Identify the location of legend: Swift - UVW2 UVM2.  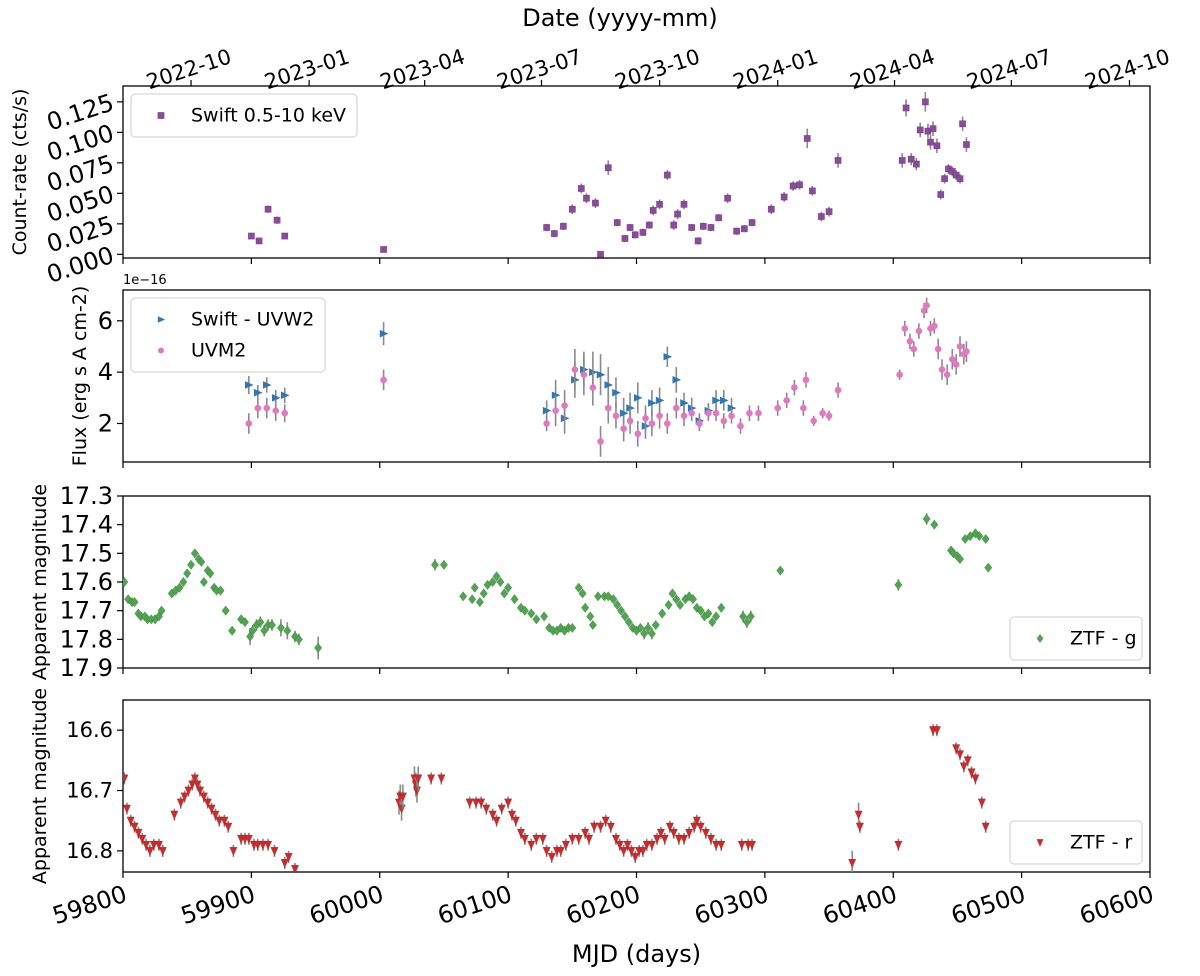
(228, 335).